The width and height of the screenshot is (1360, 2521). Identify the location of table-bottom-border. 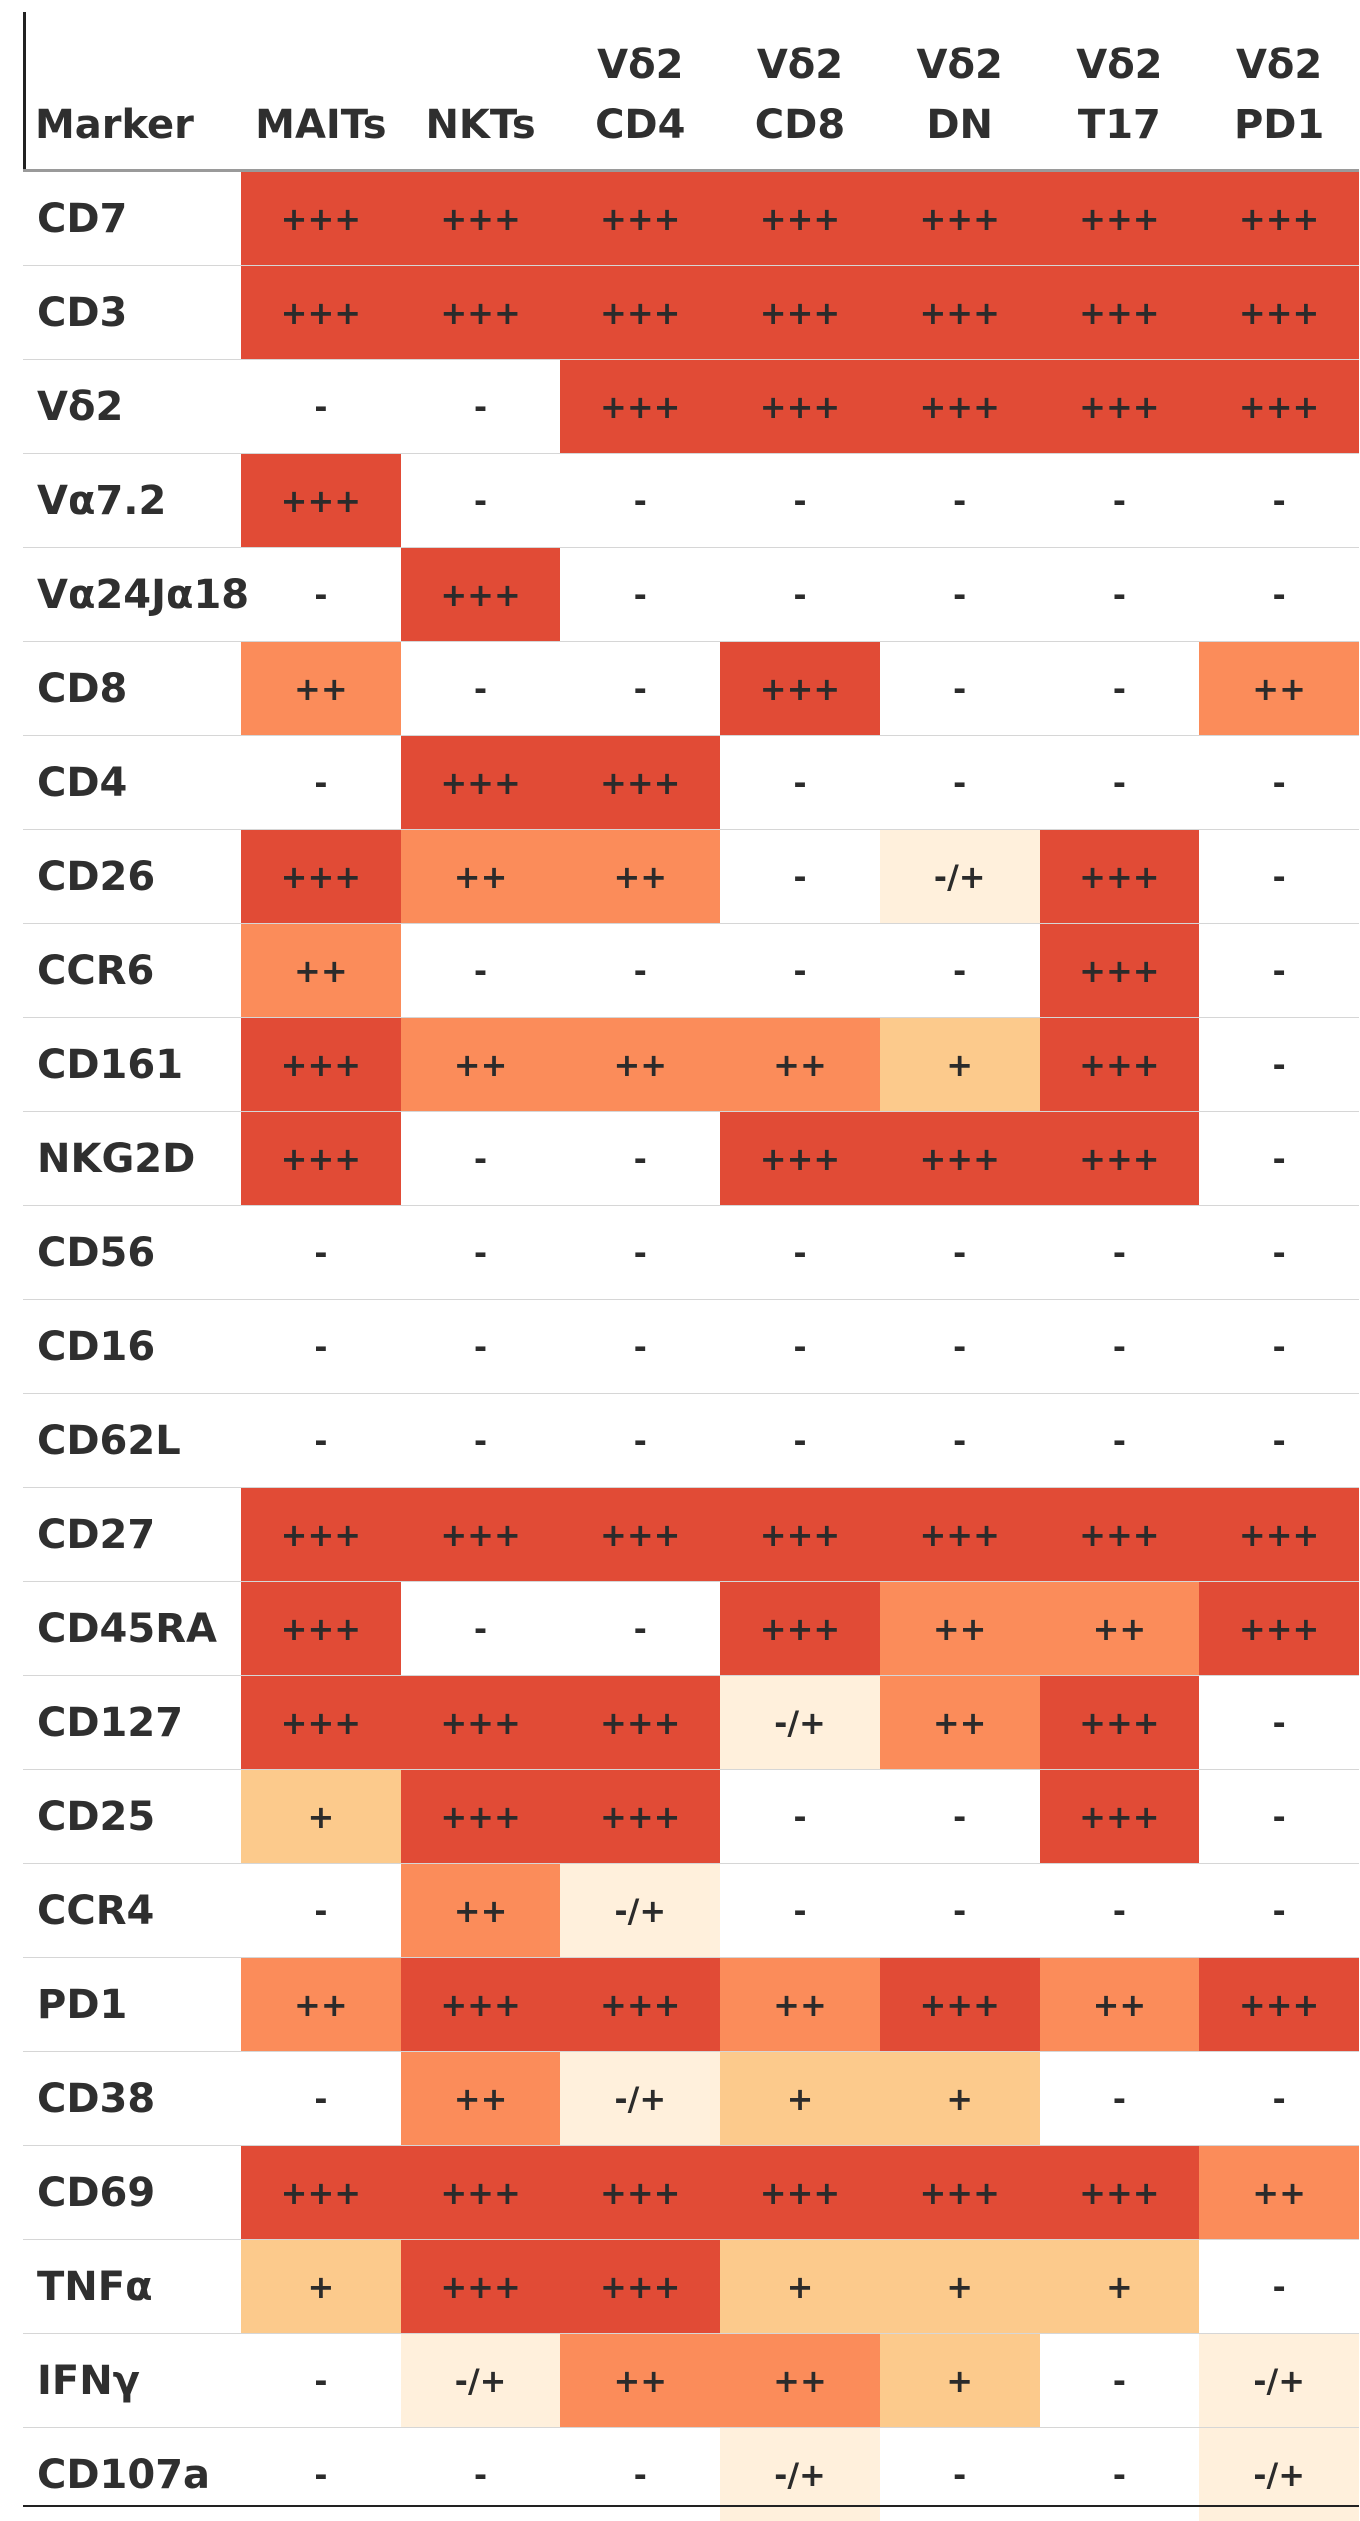
(691, 2506).